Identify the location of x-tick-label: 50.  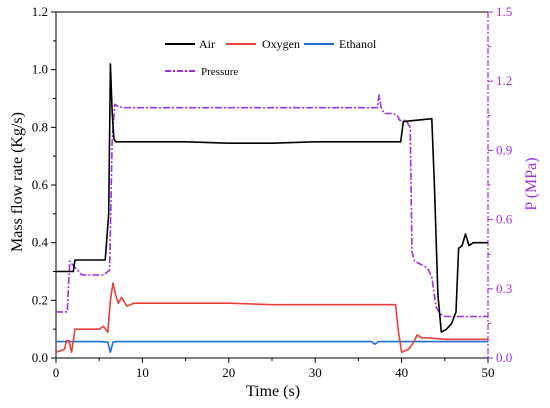
(488, 372).